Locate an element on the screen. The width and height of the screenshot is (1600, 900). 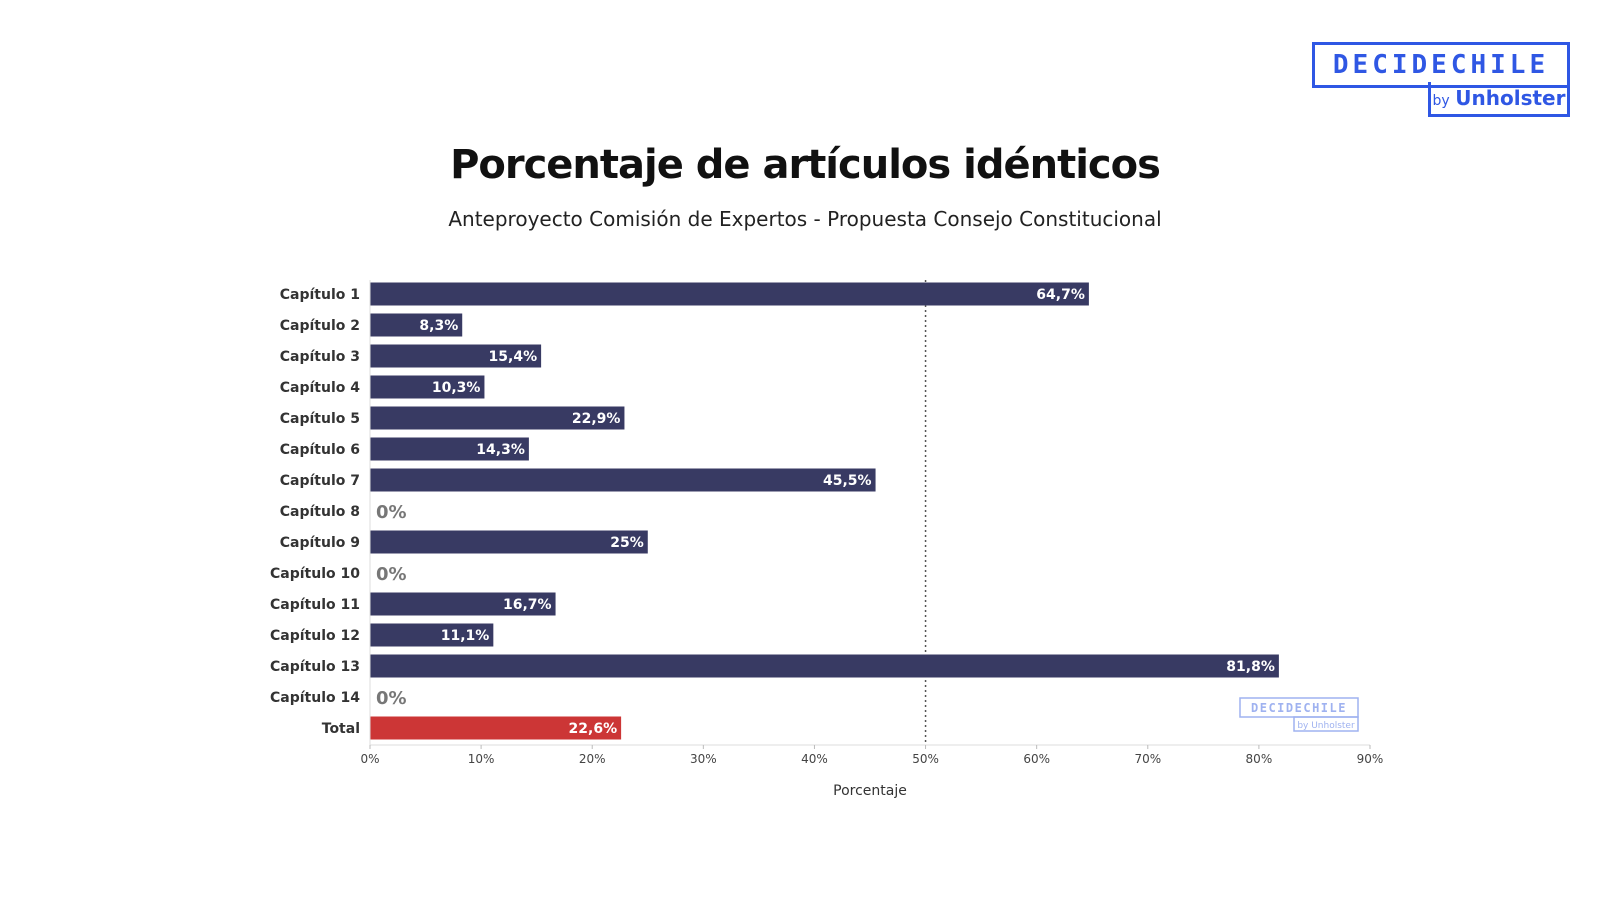
x-axis-title: Porcentaje is located at coordinates (870, 791).